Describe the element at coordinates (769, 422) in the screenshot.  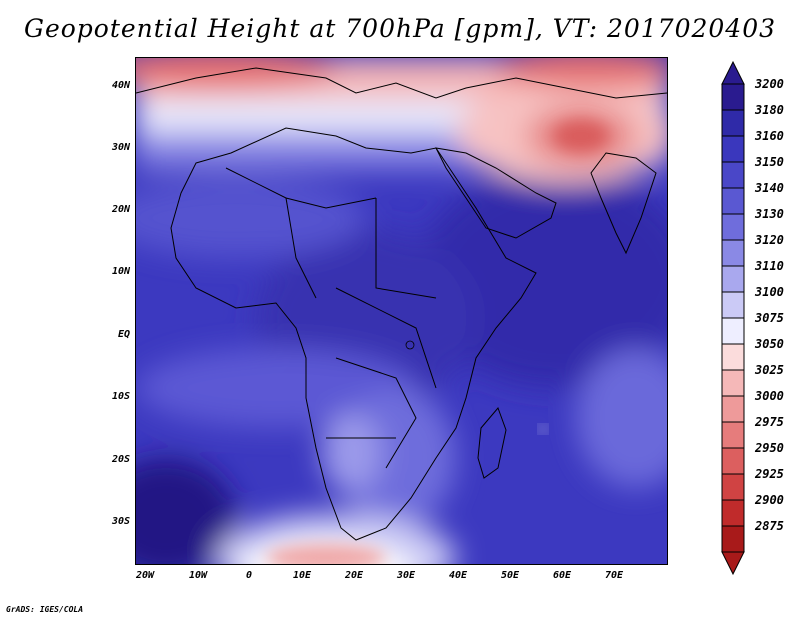
I see `colorbar-label: 2975` at that location.